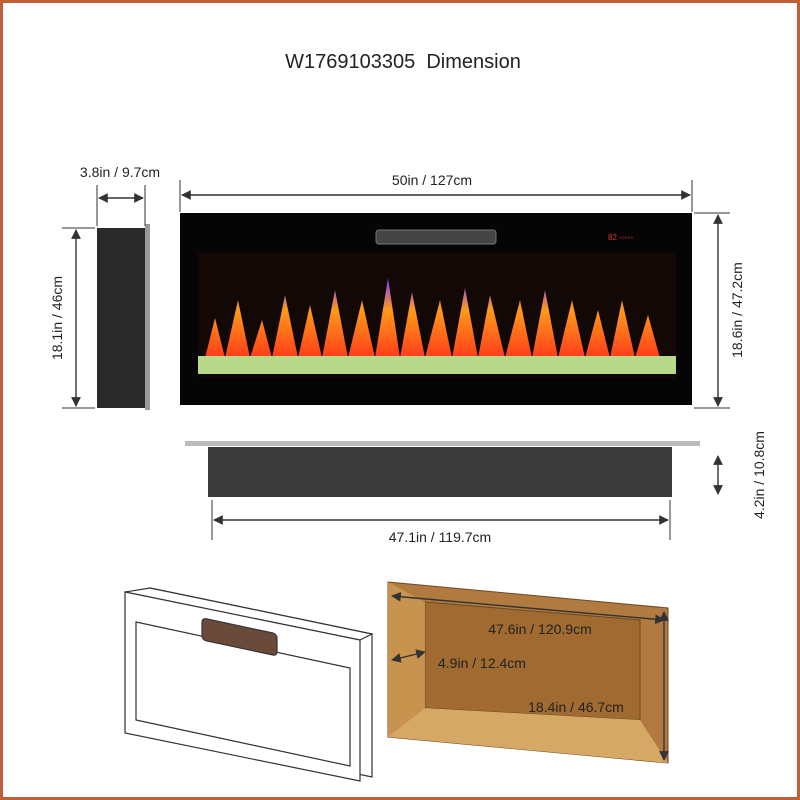  I want to click on side-view, so click(106, 297).